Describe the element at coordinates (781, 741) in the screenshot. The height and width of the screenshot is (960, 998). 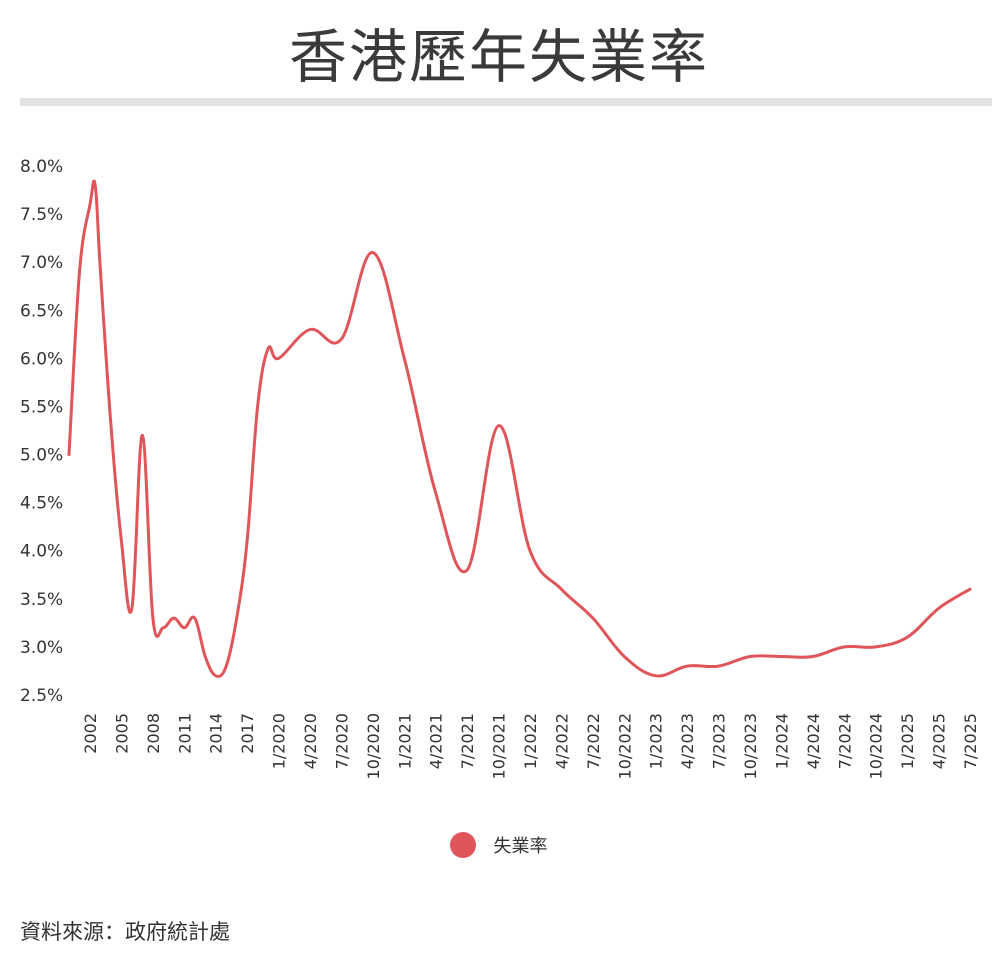
I see `x-tick-label: 1/2024` at that location.